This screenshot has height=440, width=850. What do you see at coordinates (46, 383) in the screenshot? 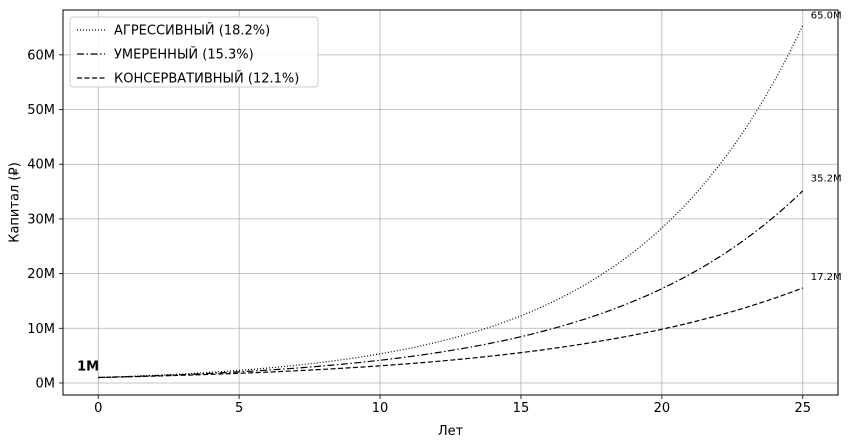
I see `y-tick-label: 0M` at bounding box center [46, 383].